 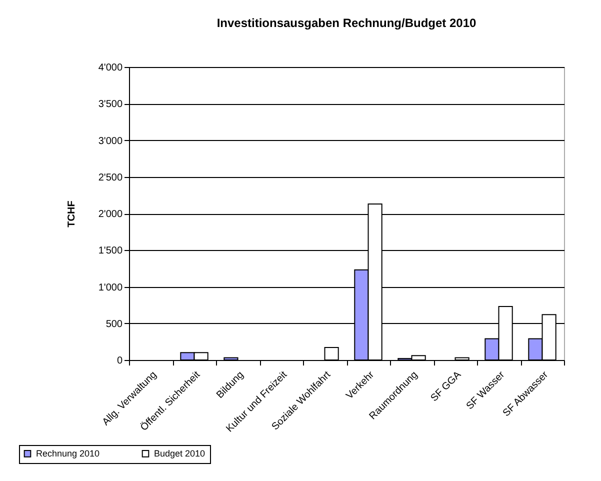 I want to click on y-tick-label: 3'000, so click(x=110, y=141).